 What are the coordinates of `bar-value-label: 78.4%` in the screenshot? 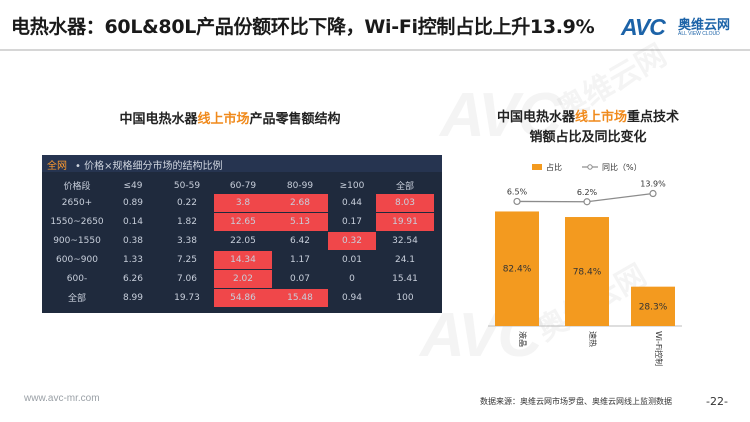 It's located at (587, 273).